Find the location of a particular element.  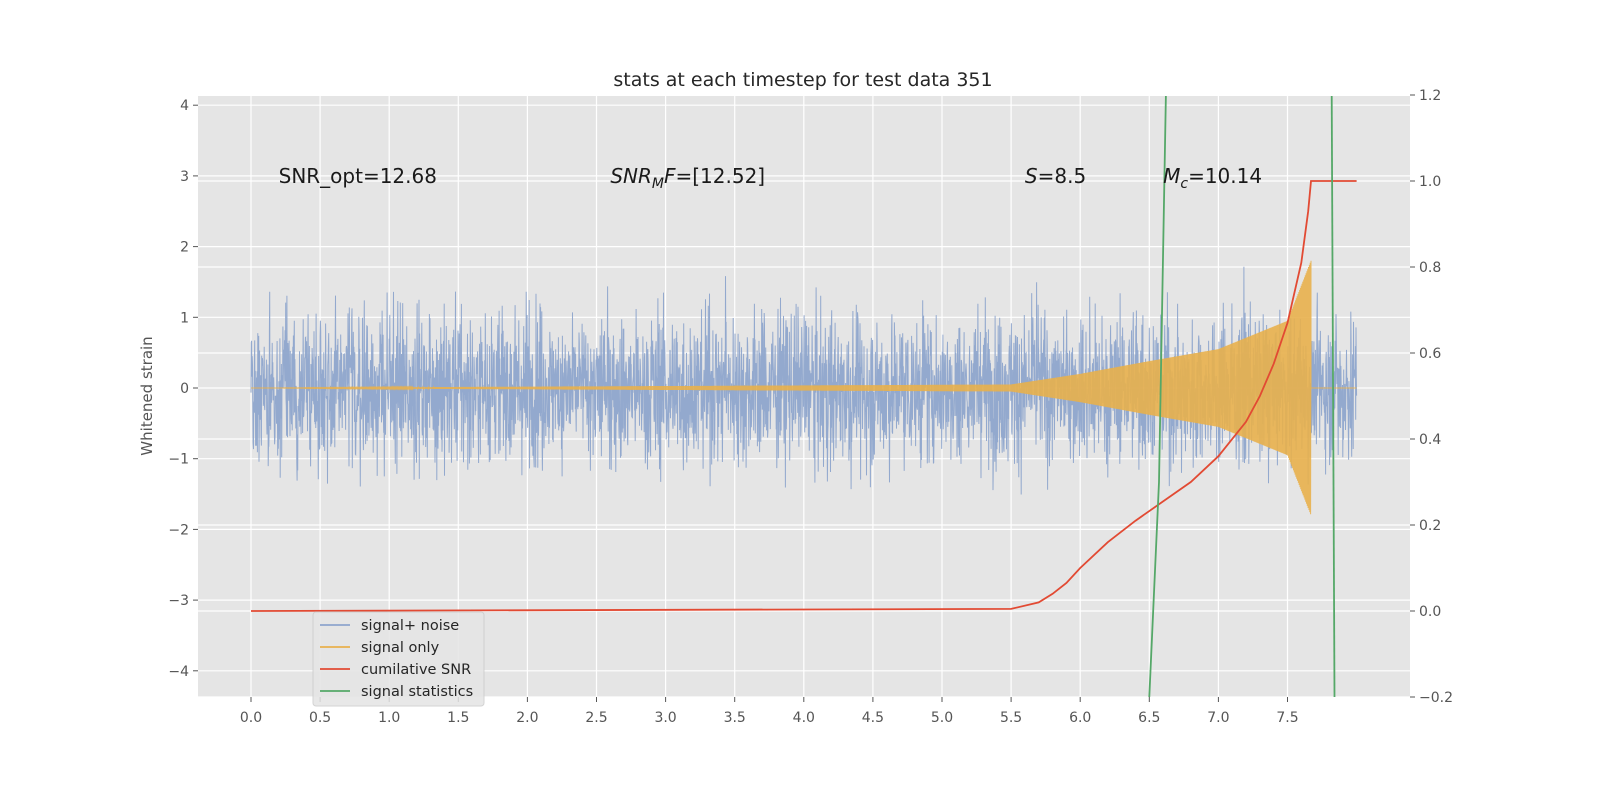

y-tick-label: −4 is located at coordinates (178, 672).